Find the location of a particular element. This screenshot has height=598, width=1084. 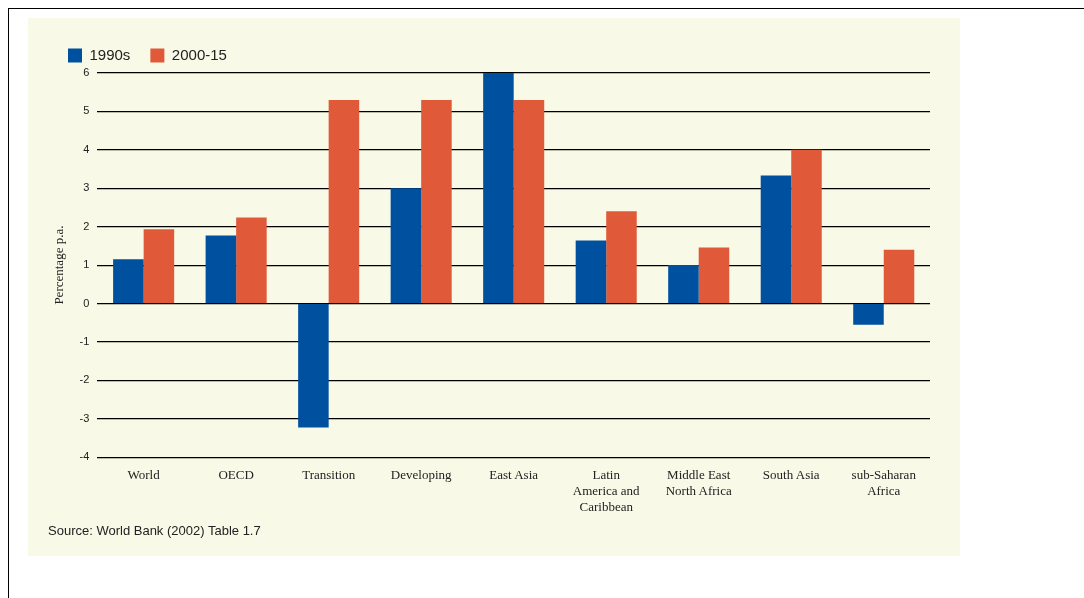

y-tick-label: -1 is located at coordinates (84, 340).